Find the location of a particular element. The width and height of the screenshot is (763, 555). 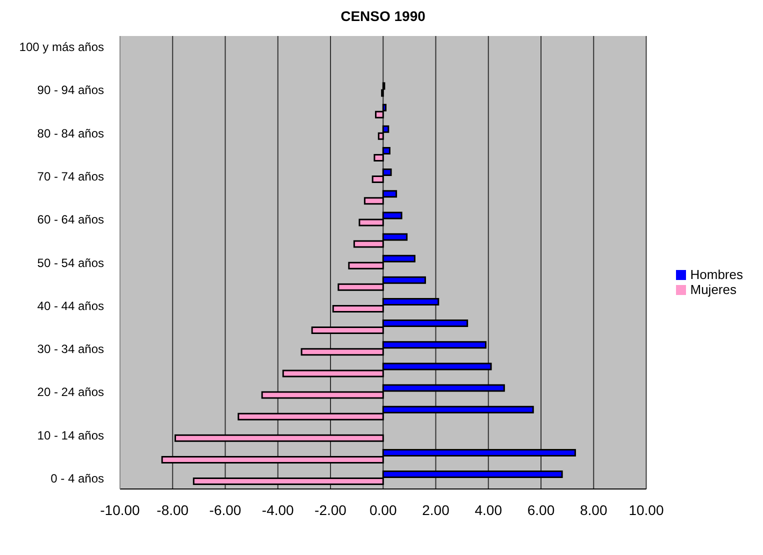

y-tick-label: 60 - 64 años is located at coordinates (70, 219).